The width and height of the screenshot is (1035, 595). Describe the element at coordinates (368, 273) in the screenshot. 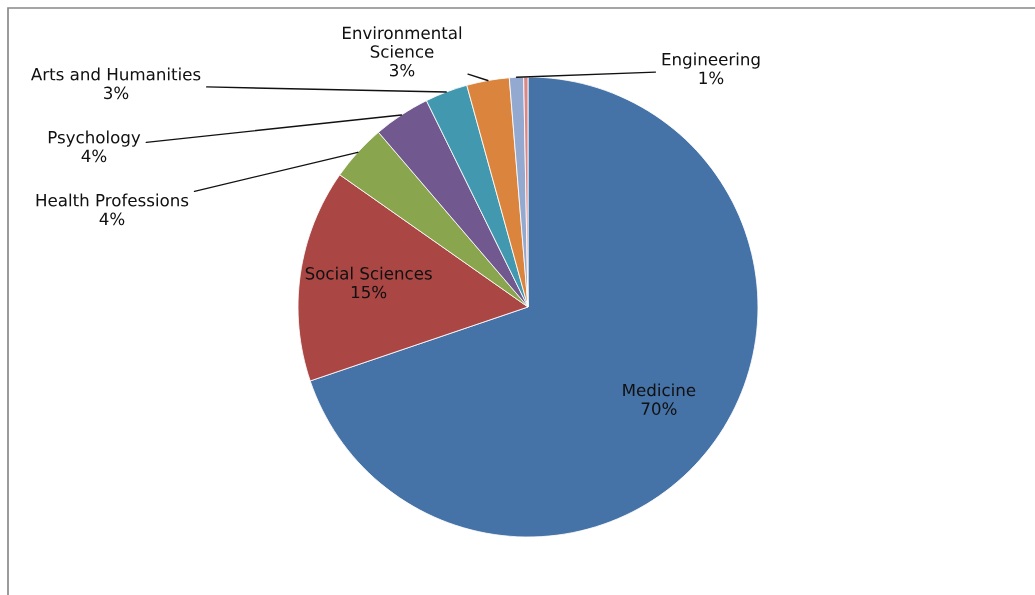

I see `slice-label: Social Sciences` at that location.